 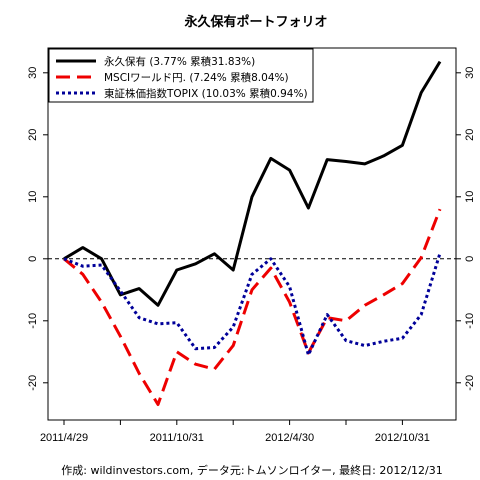 I want to click on y-tick-label-left: -20, so click(x=33, y=383).